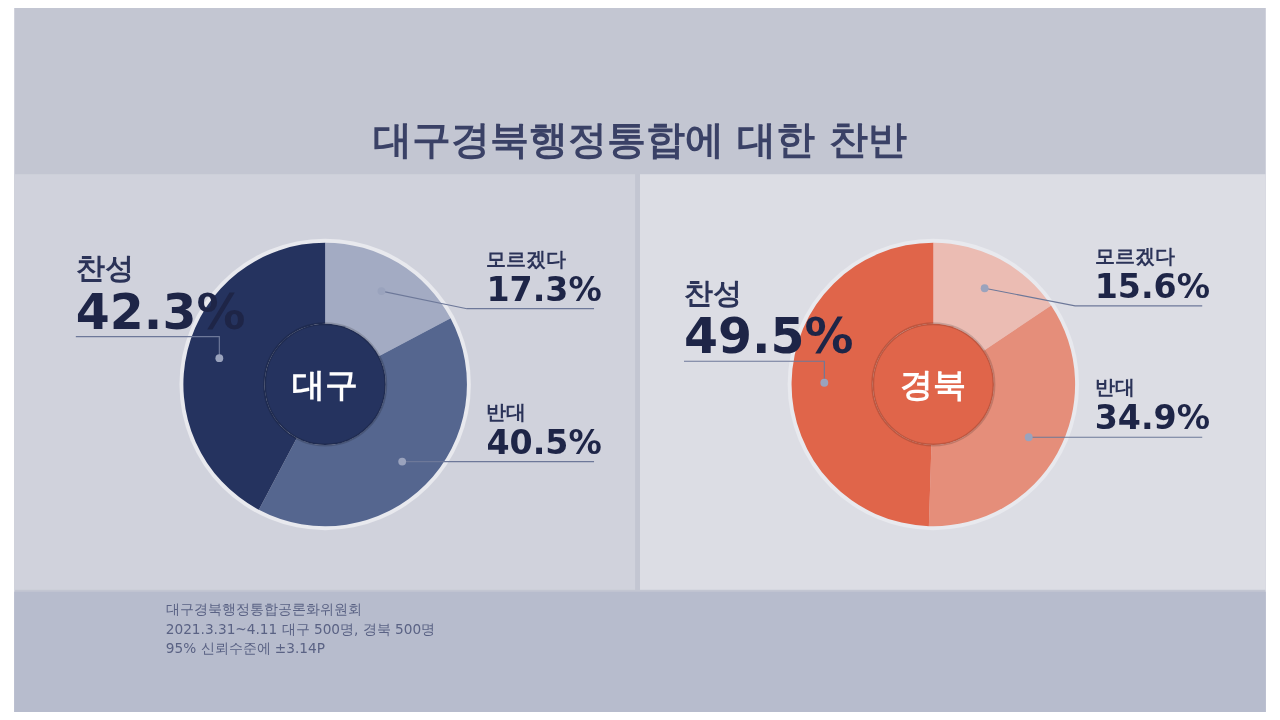  I want to click on text: 95% 신뢰수준에 ±3.14P, so click(245, 648).